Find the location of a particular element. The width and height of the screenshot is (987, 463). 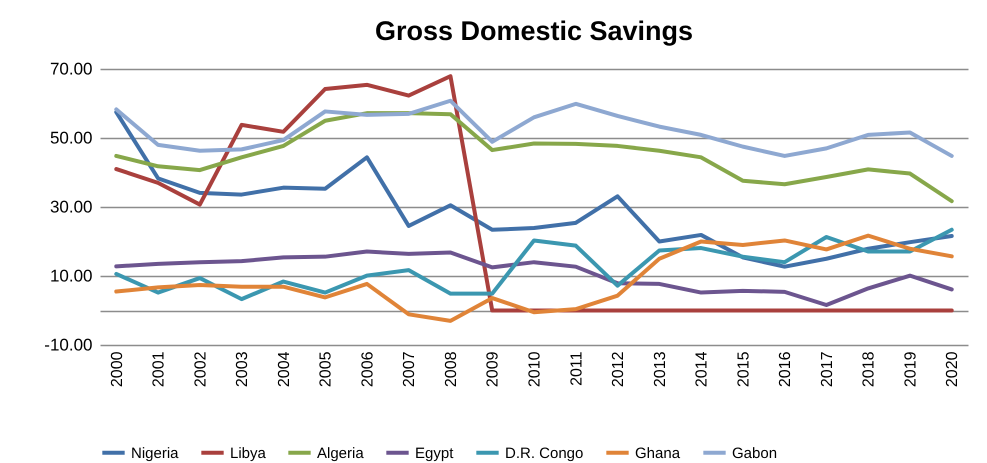

x-tick-label: 2009 is located at coordinates (493, 369).